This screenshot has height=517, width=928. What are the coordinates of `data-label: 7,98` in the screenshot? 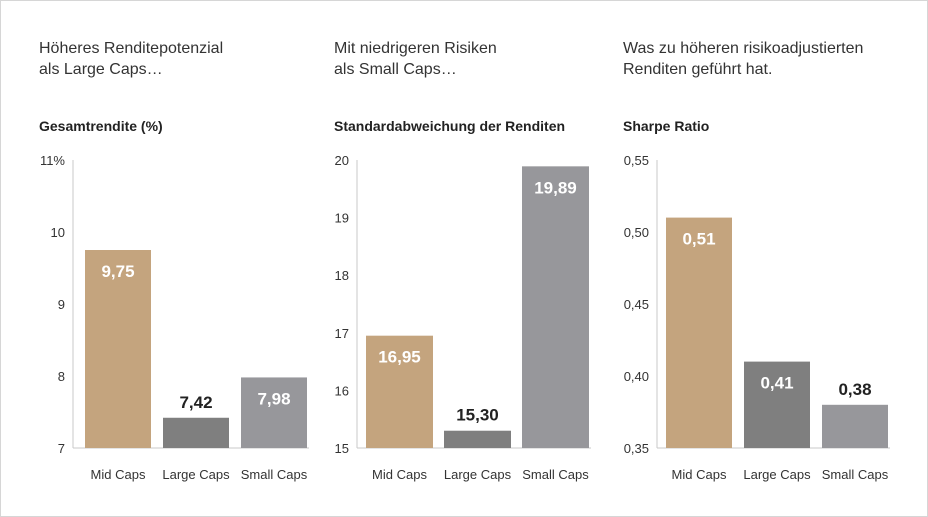 It's located at (273, 398).